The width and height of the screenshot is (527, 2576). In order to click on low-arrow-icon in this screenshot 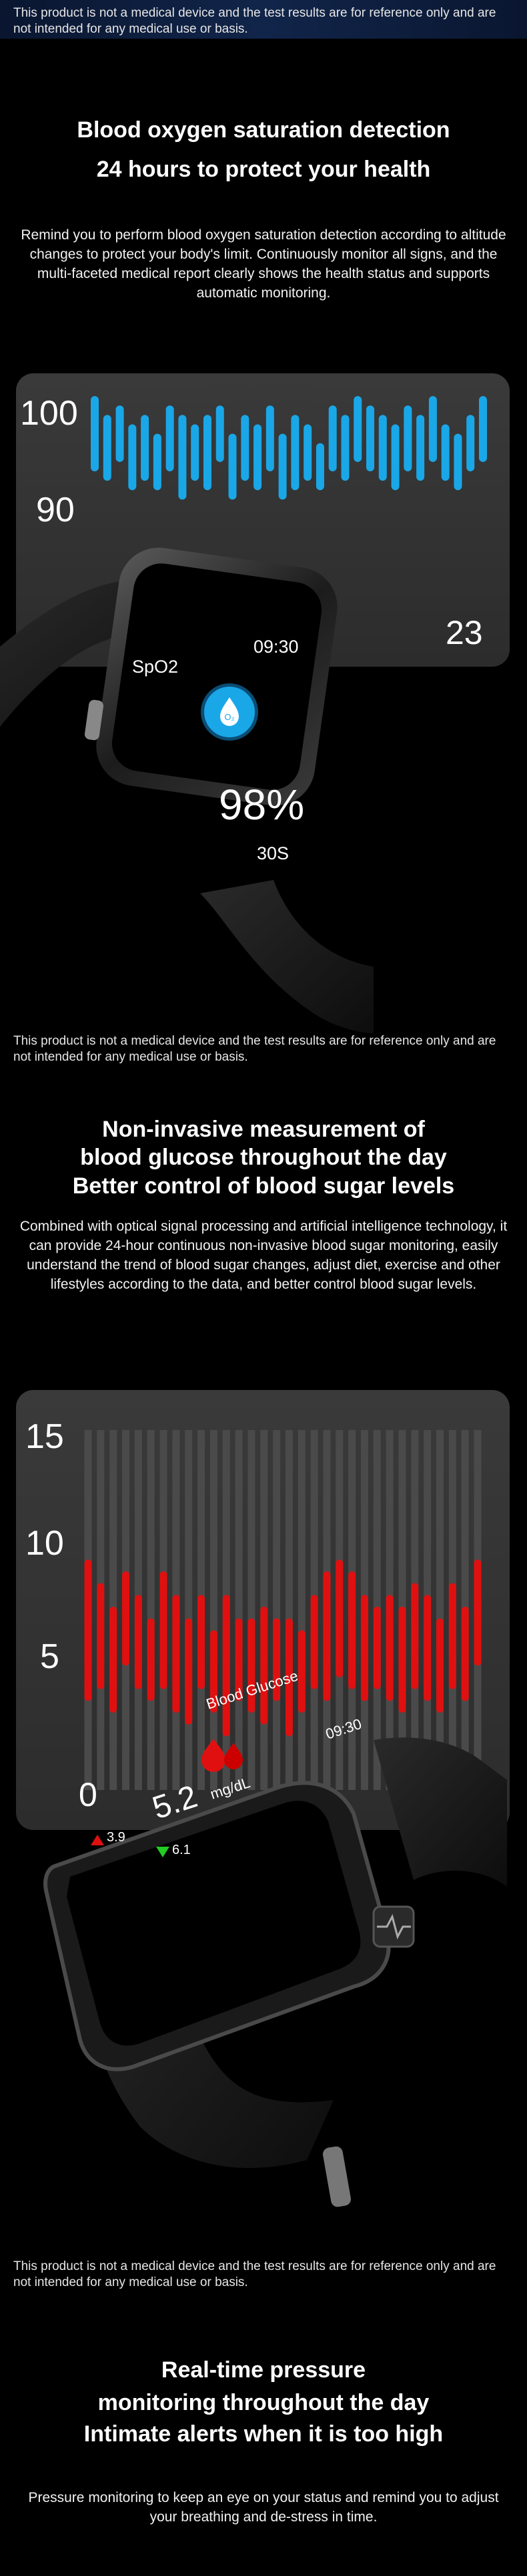, I will do `click(97, 1840)`.